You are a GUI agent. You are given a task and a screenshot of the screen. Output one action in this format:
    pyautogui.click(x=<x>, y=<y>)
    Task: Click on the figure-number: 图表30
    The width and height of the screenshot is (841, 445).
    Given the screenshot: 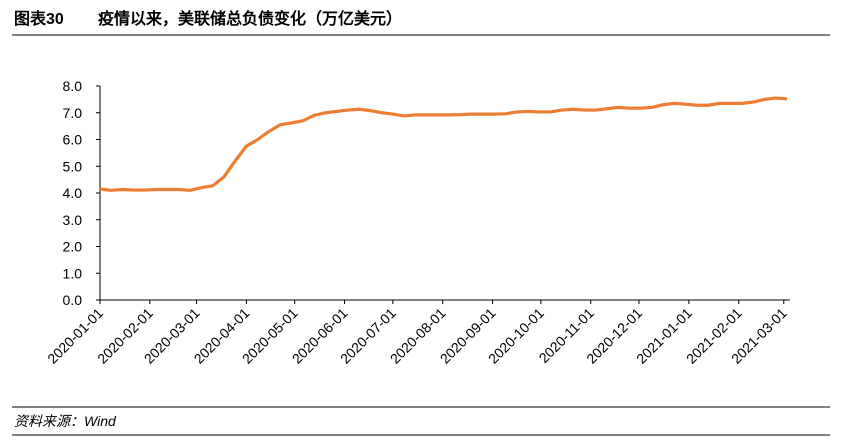 What is the action you would take?
    pyautogui.click(x=39, y=18)
    